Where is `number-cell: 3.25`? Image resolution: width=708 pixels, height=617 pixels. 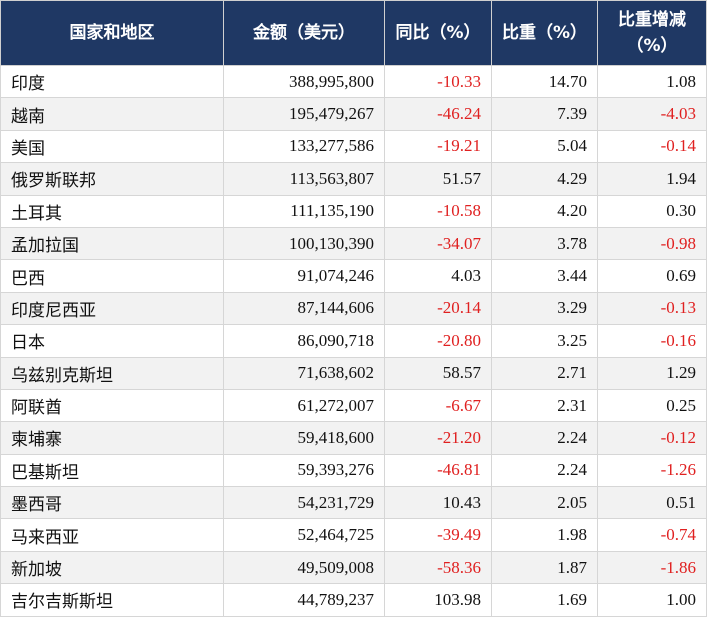 number-cell: 3.25 is located at coordinates (544, 341).